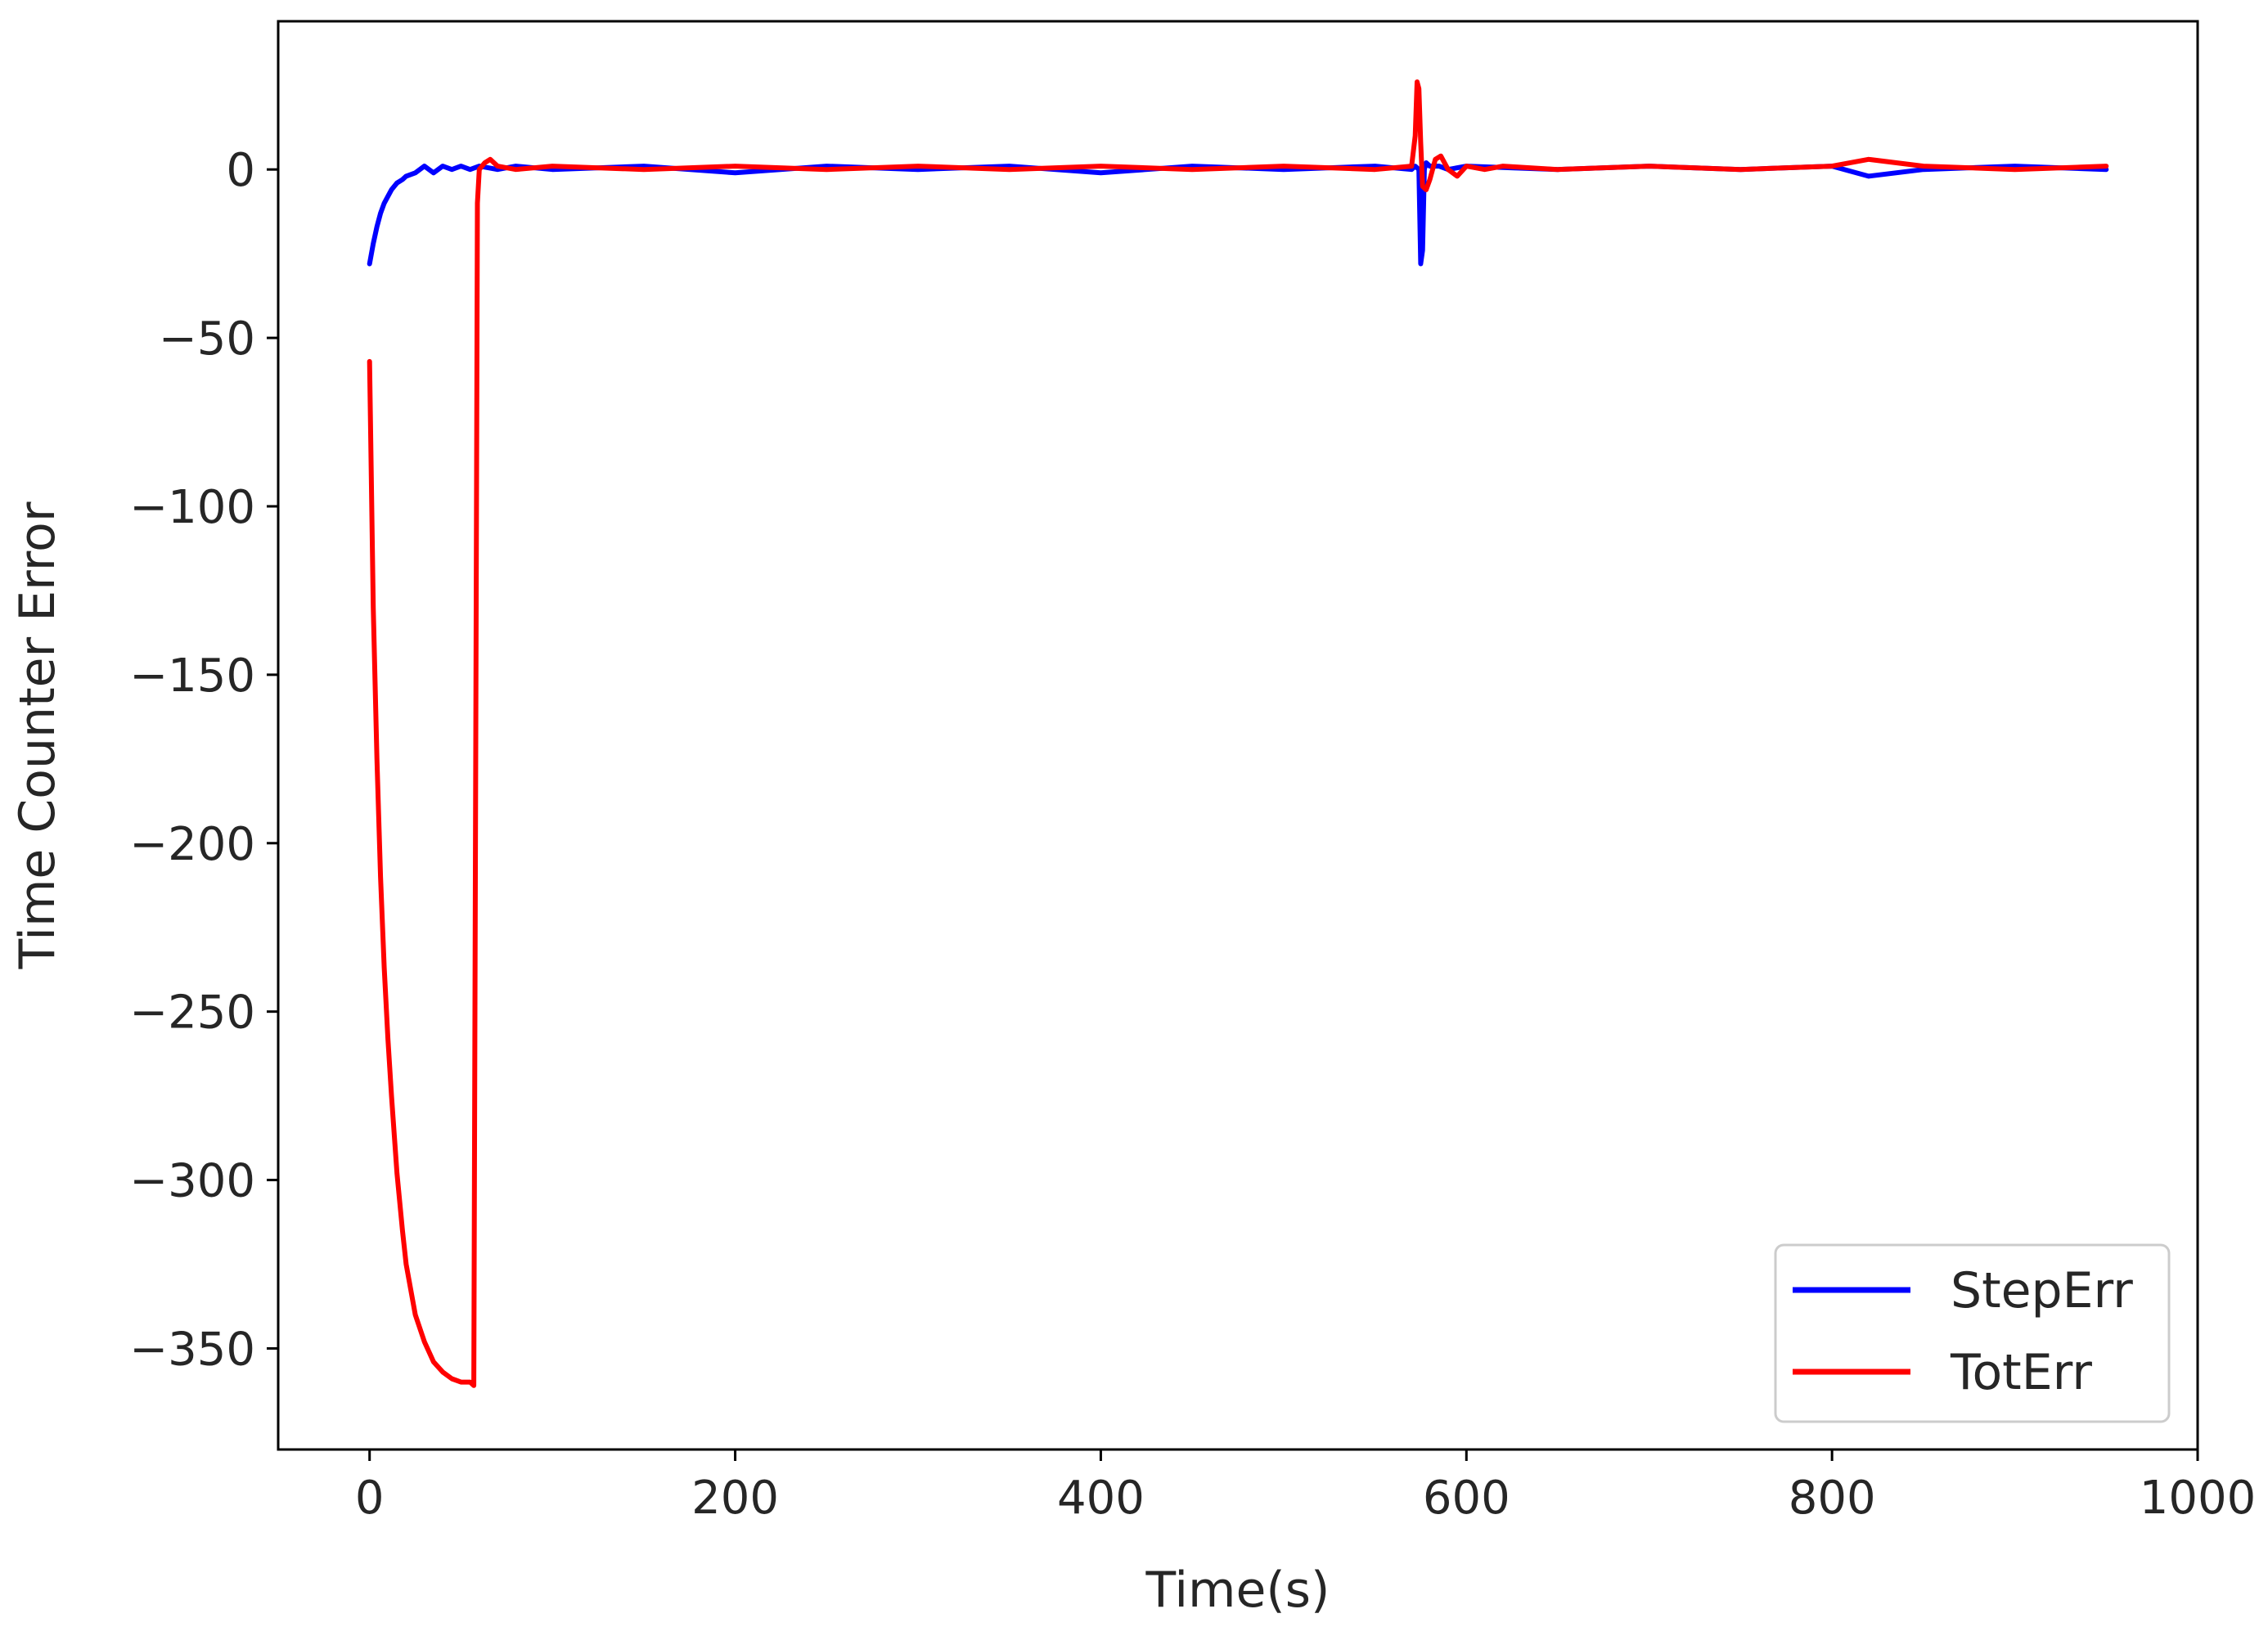 The width and height of the screenshot is (2268, 1627). What do you see at coordinates (38, 735) in the screenshot?
I see `y-axis-label: Time Counter Error` at bounding box center [38, 735].